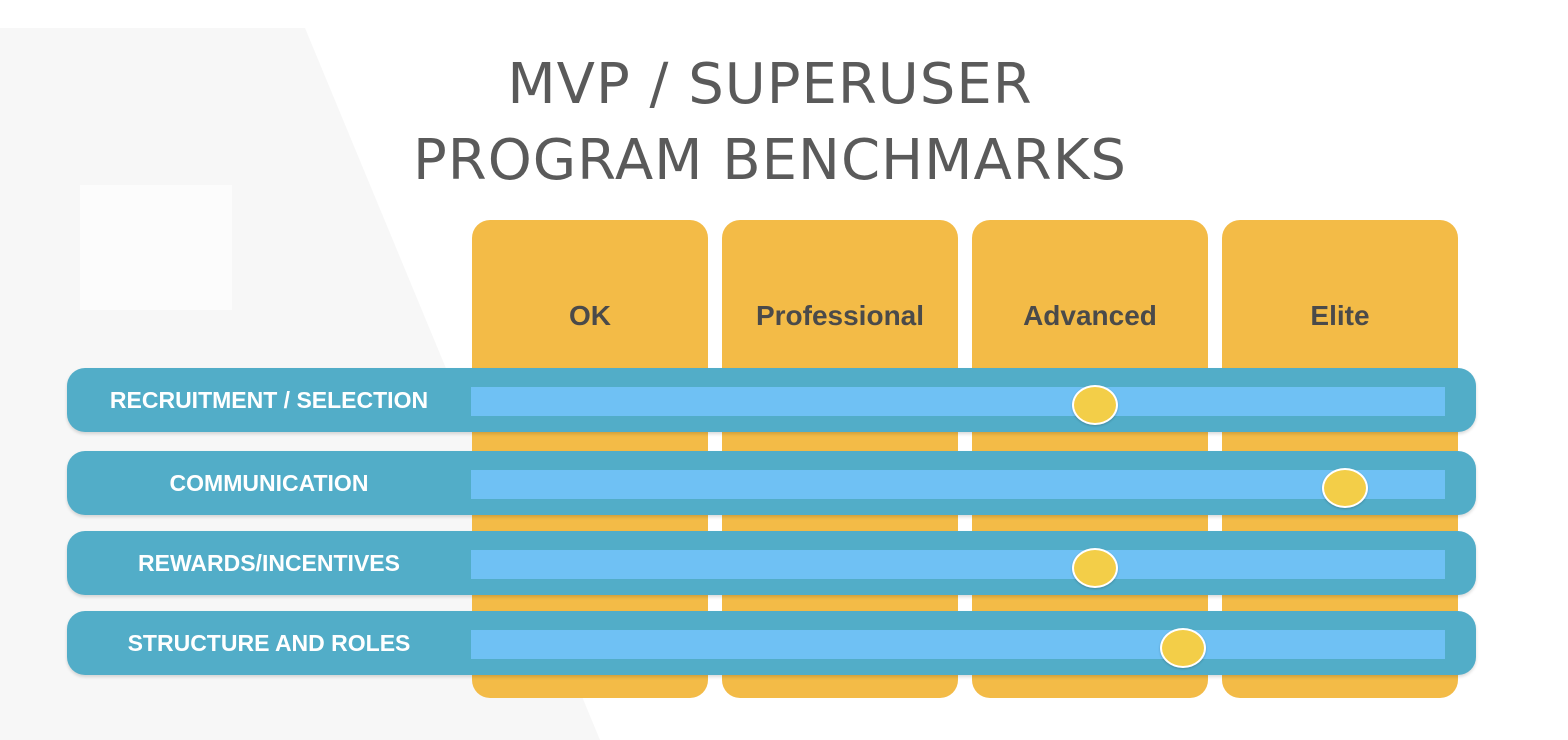  Describe the element at coordinates (1090, 315) in the screenshot. I see `level-label-advanced: Advanced` at that location.